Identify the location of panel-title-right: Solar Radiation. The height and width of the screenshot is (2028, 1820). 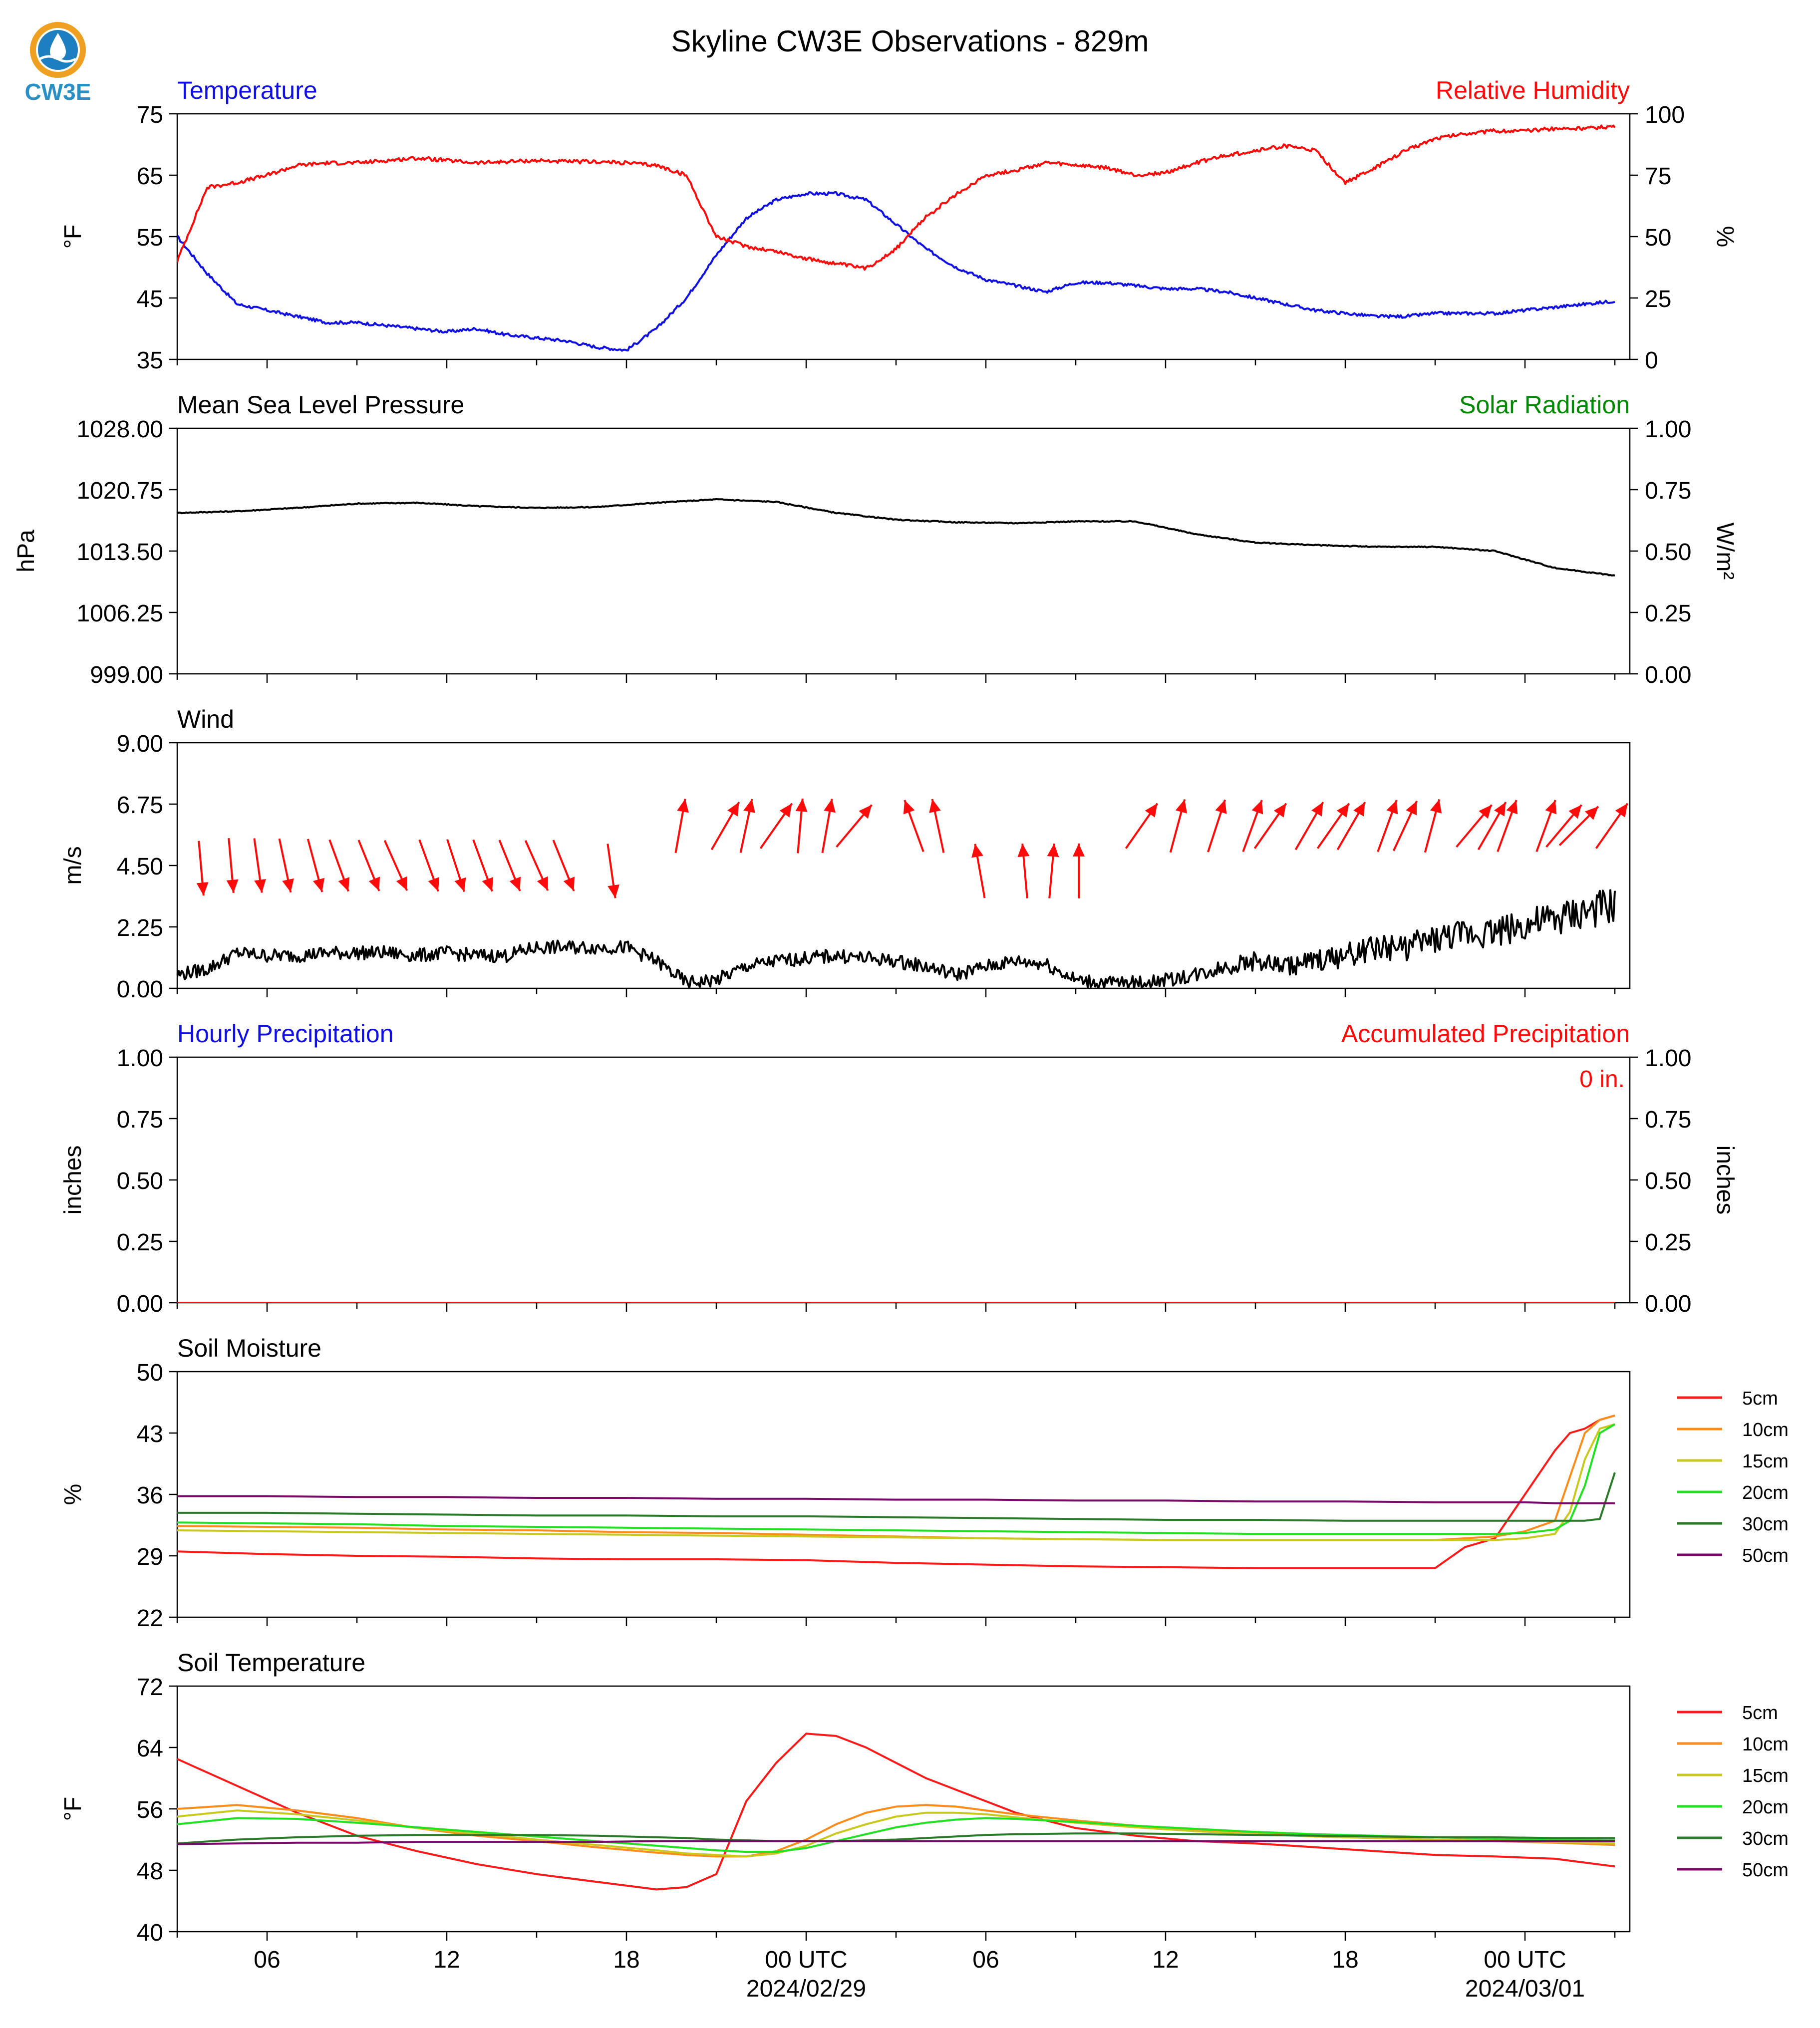
(1544, 405).